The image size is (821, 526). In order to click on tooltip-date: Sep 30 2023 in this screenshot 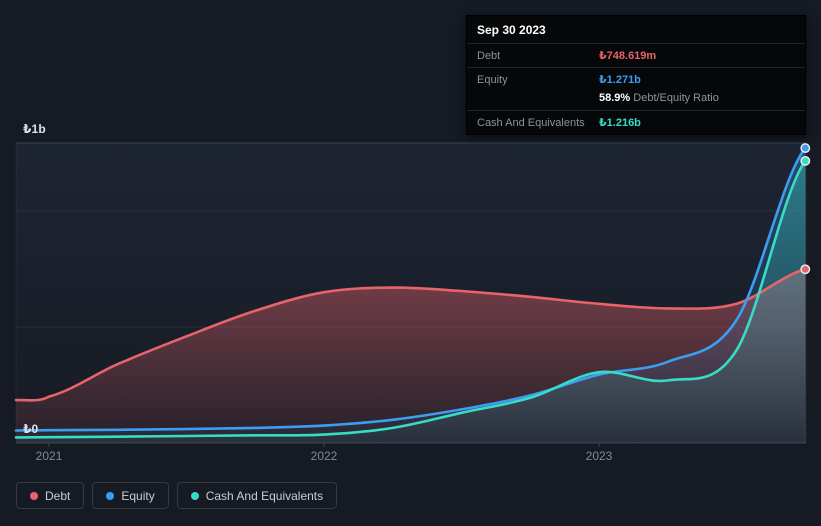, I will do `click(636, 30)`.